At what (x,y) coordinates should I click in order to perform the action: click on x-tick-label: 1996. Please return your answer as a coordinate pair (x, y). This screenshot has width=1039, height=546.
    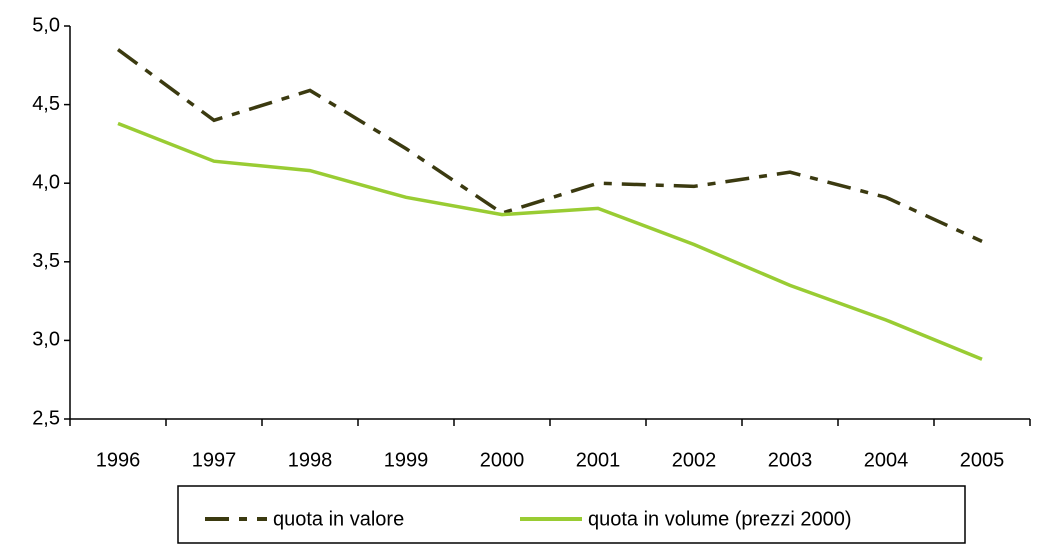
    Looking at the image, I should click on (118, 460).